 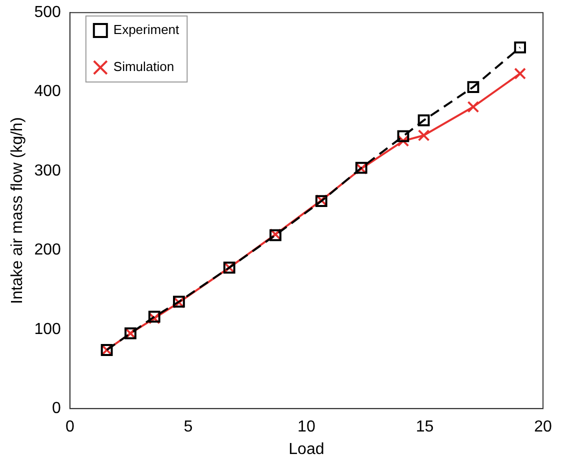 What do you see at coordinates (47, 171) in the screenshot?
I see `y-tick-label: 300` at bounding box center [47, 171].